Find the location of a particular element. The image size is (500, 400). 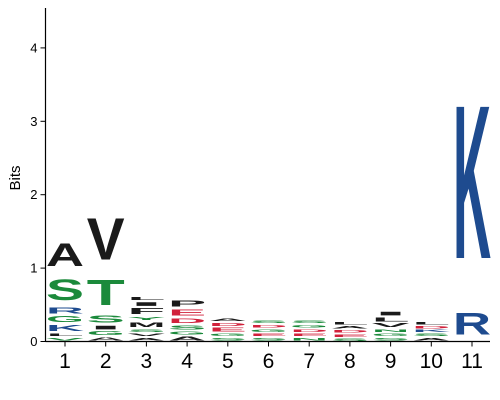

y-tick-label: 0 is located at coordinates (33, 341).